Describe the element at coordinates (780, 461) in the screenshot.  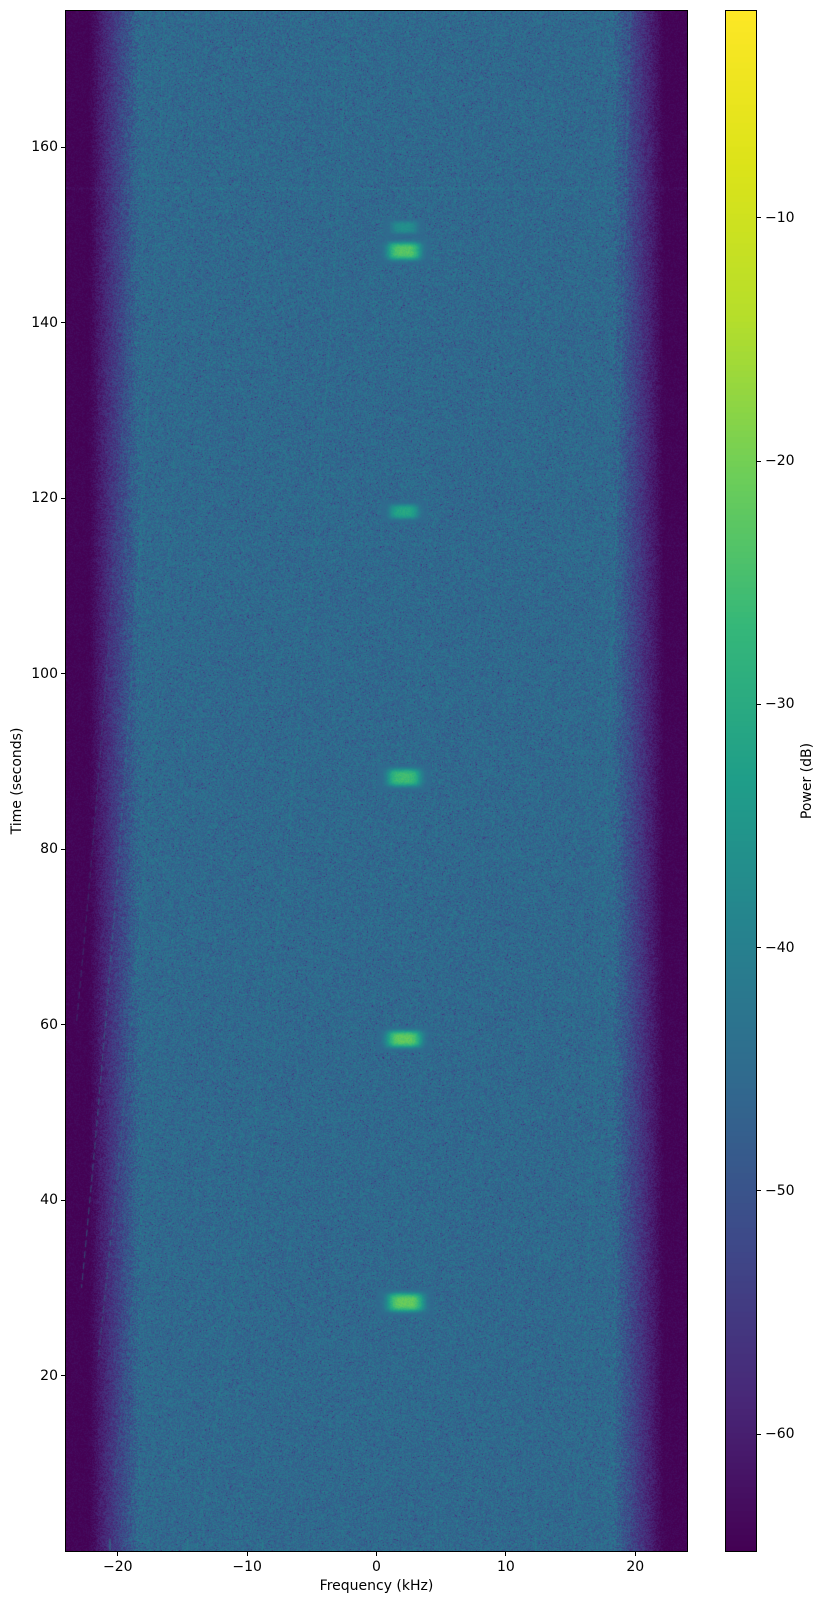
I see `colorbar-tick-label: −20` at that location.